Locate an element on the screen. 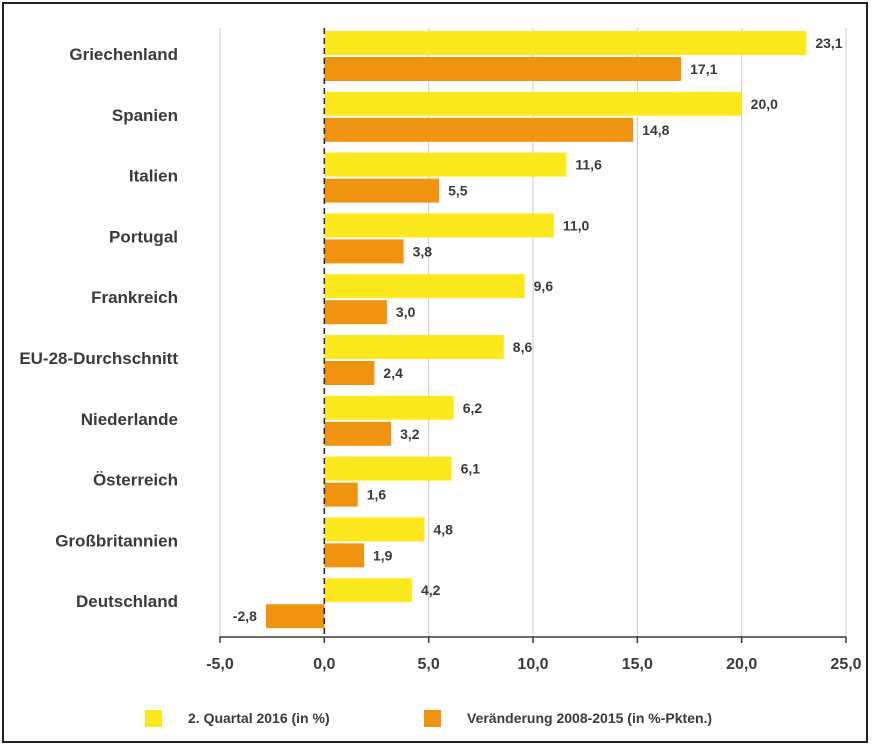  data-label: 23,1 is located at coordinates (828, 43).